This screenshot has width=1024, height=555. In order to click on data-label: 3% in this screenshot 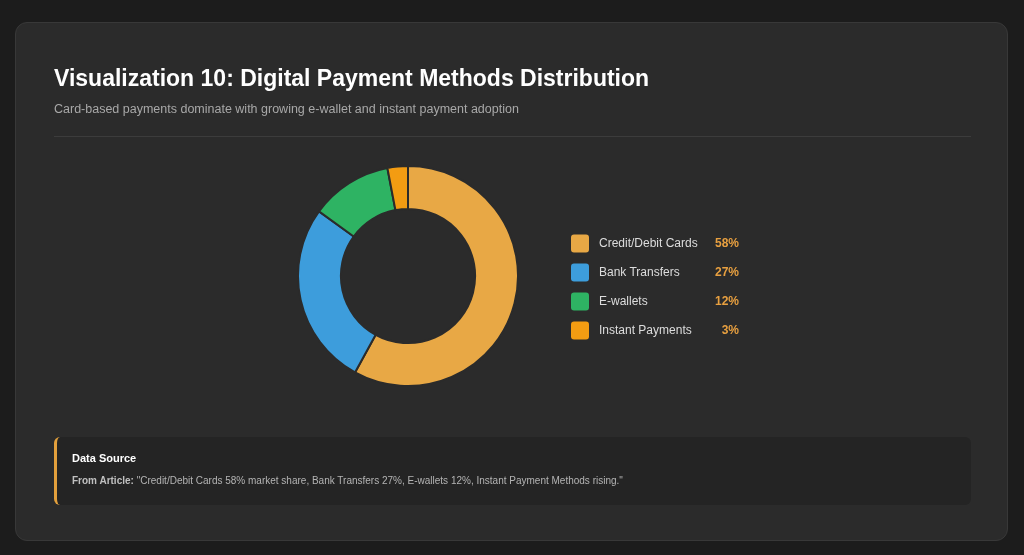, I will do `click(730, 329)`.